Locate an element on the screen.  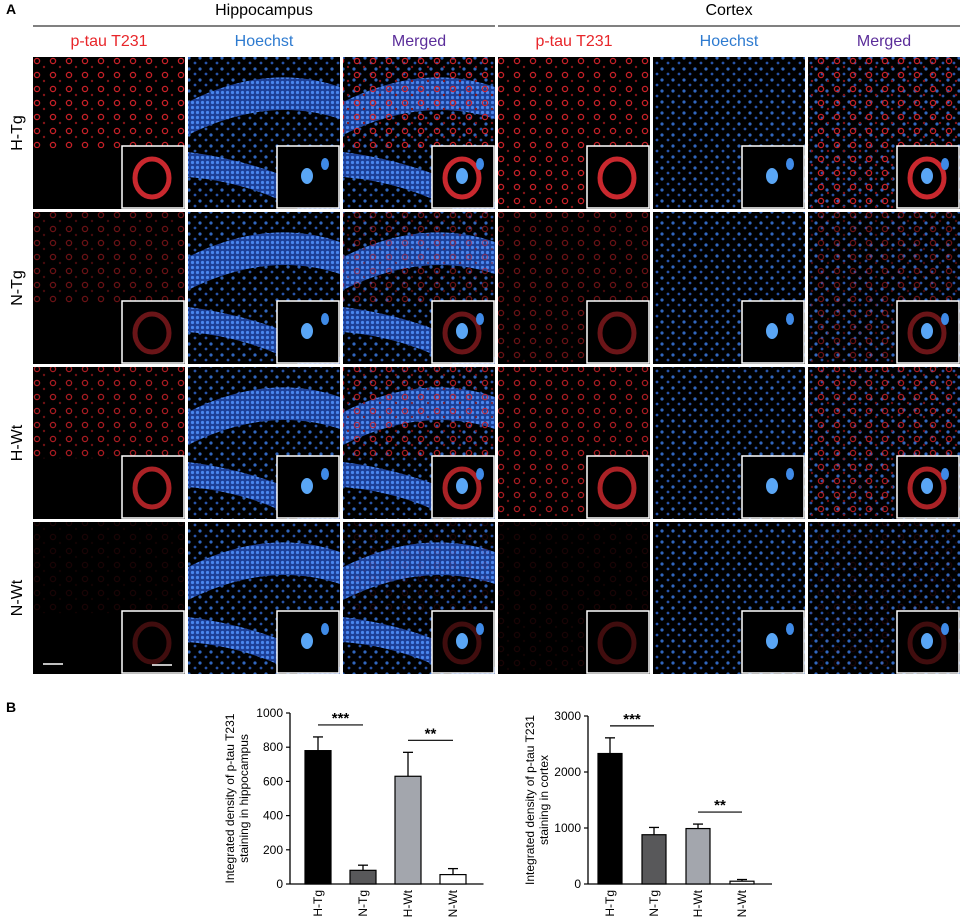
y-tick-label: 2000 is located at coordinates (567, 772).